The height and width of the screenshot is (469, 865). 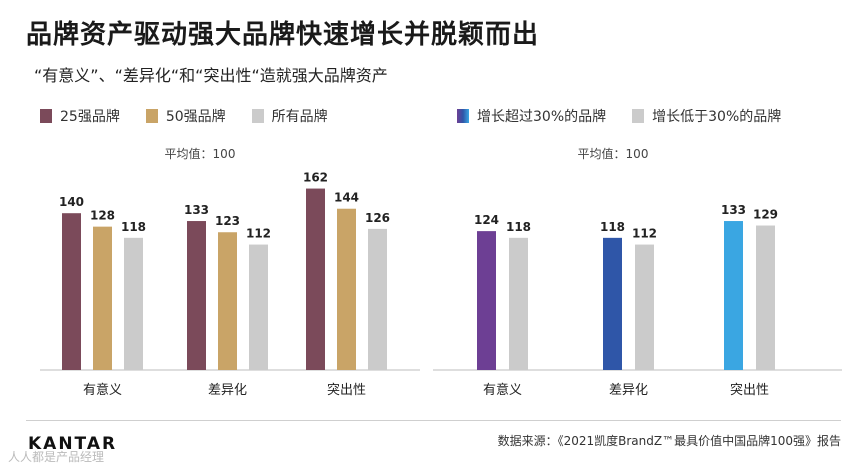 What do you see at coordinates (200, 153) in the screenshot?
I see `average-note-left: 平均值：100` at bounding box center [200, 153].